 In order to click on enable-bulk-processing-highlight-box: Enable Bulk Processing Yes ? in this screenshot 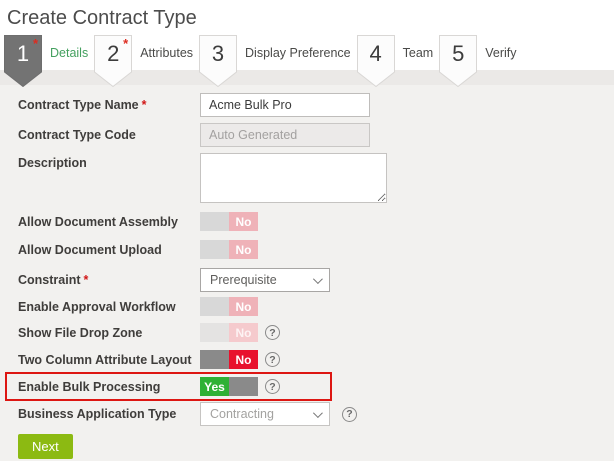, I will do `click(168, 386)`.